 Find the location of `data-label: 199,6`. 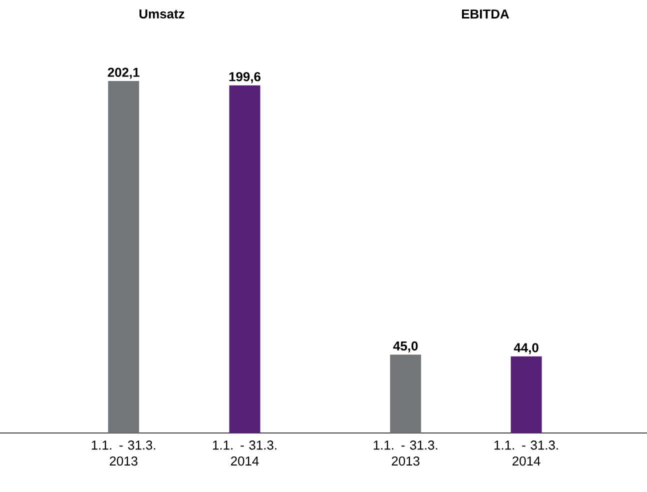

data-label: 199,6 is located at coordinates (244, 78).